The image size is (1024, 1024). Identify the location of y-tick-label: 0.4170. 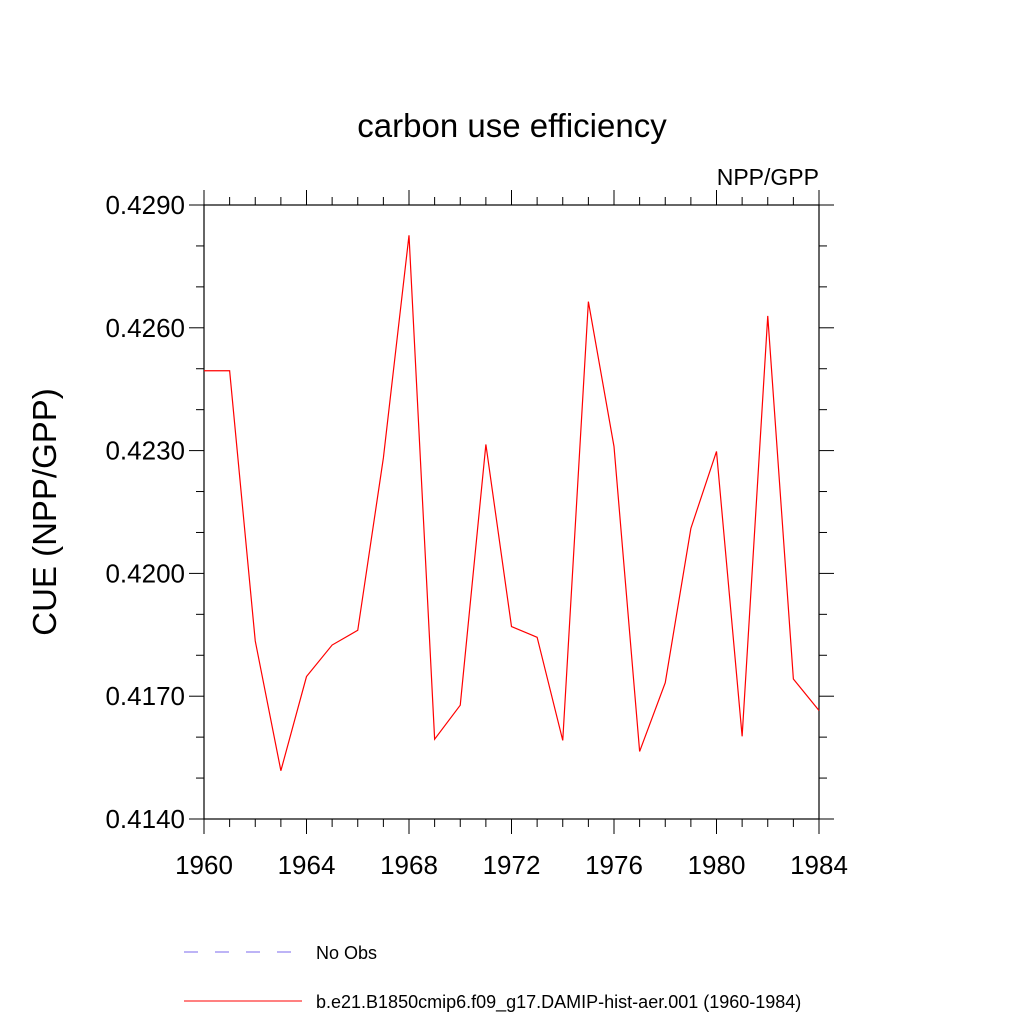
(145, 696).